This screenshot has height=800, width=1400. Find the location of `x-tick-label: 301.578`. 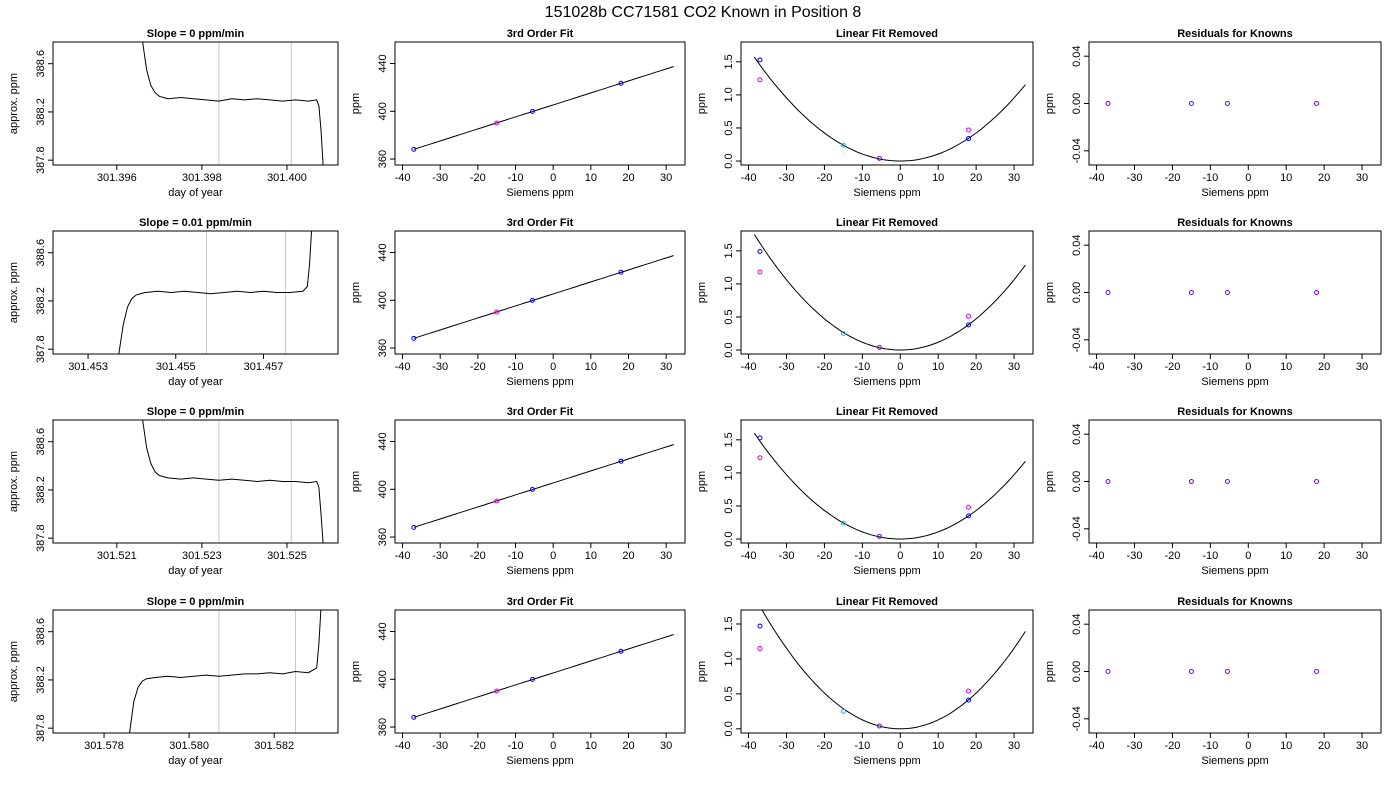

x-tick-label: 301.578 is located at coordinates (104, 746).